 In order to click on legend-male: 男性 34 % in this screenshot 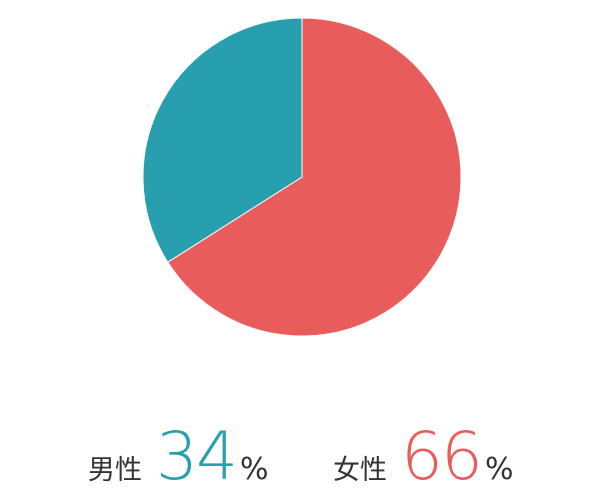, I will do `click(178, 456)`.